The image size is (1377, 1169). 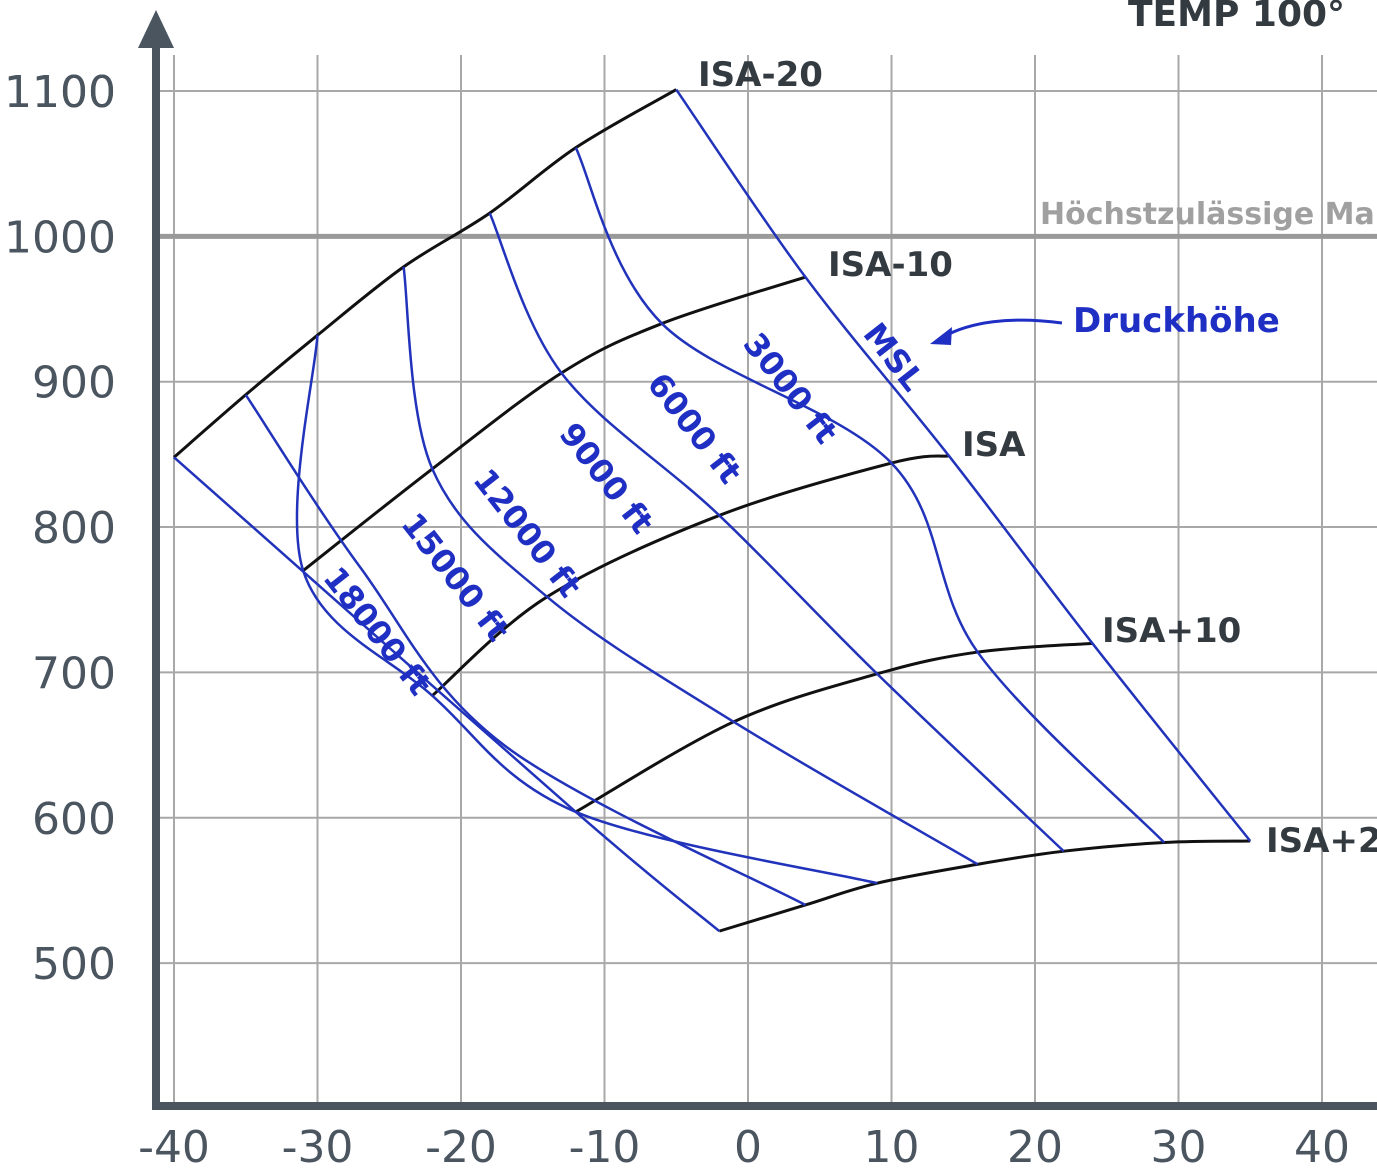 I want to click on x-tick-label: 0, so click(x=748, y=1145).